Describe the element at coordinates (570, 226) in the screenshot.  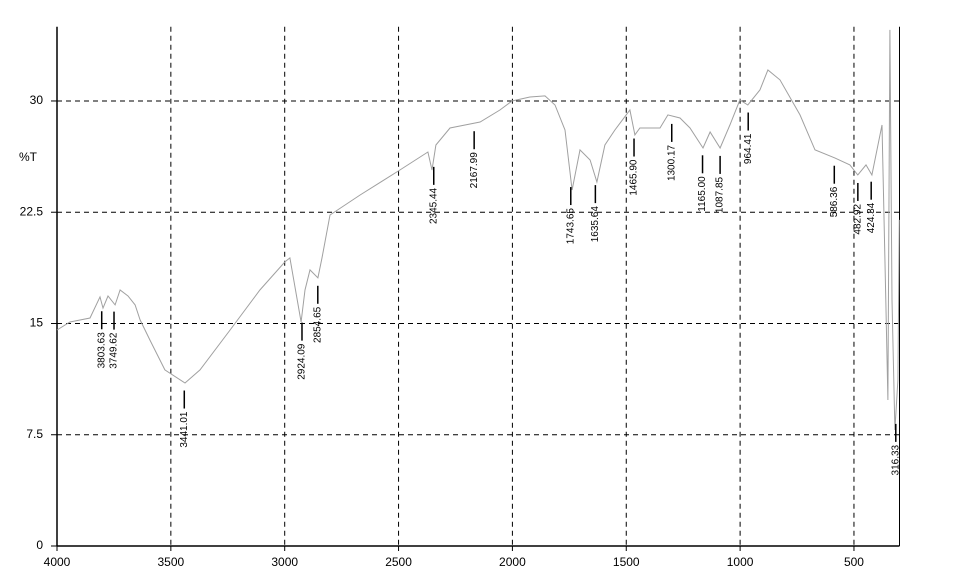
I see `peak-label: 1743.65` at that location.